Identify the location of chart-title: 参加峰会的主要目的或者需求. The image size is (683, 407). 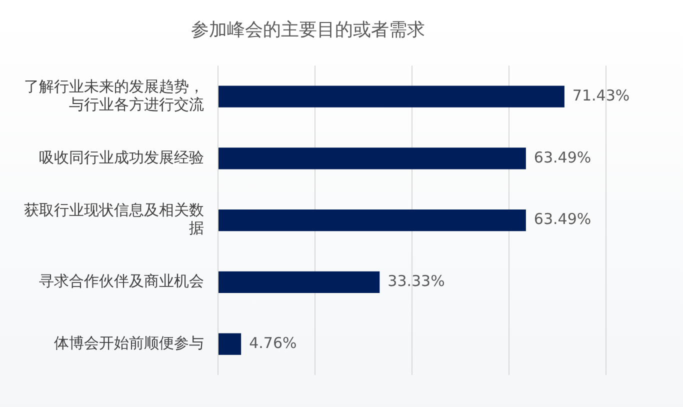
(308, 29).